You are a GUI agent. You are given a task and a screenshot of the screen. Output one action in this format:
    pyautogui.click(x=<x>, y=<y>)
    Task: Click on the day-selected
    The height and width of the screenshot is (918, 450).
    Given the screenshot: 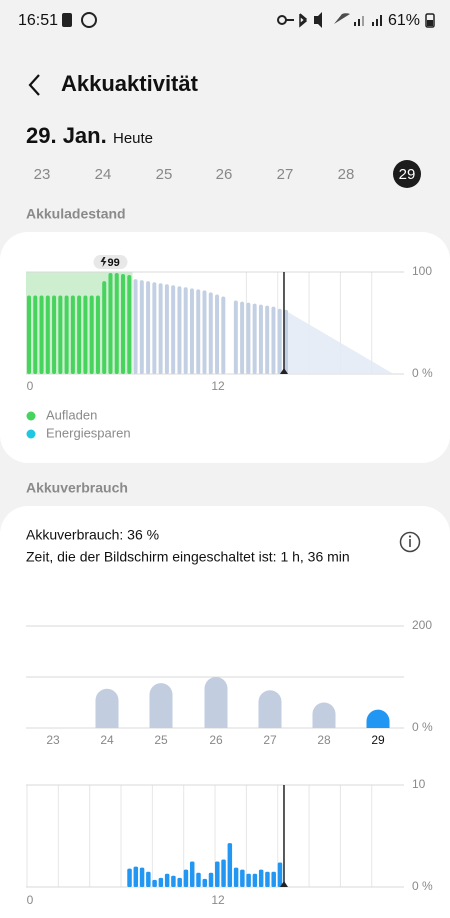 What is the action you would take?
    pyautogui.click(x=407, y=174)
    